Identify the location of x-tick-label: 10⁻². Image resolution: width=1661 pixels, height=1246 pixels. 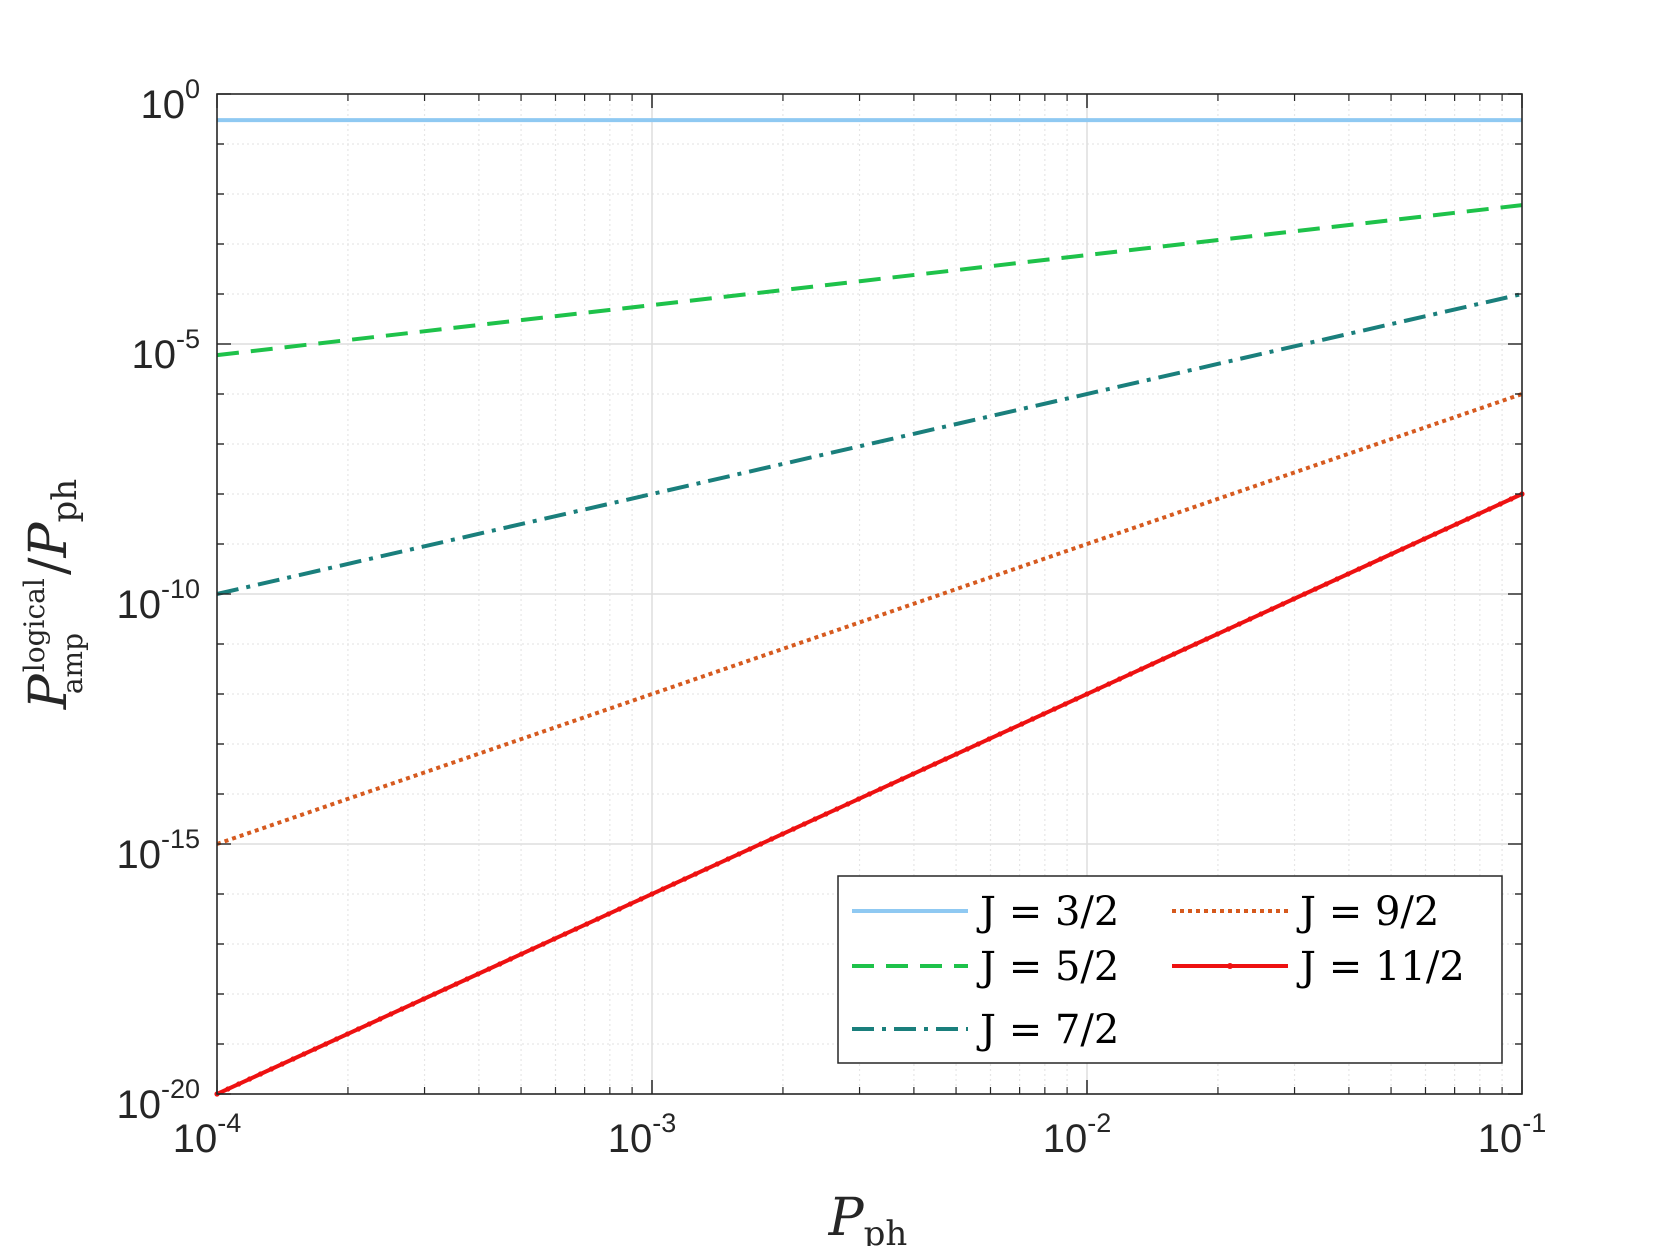
(1077, 1134).